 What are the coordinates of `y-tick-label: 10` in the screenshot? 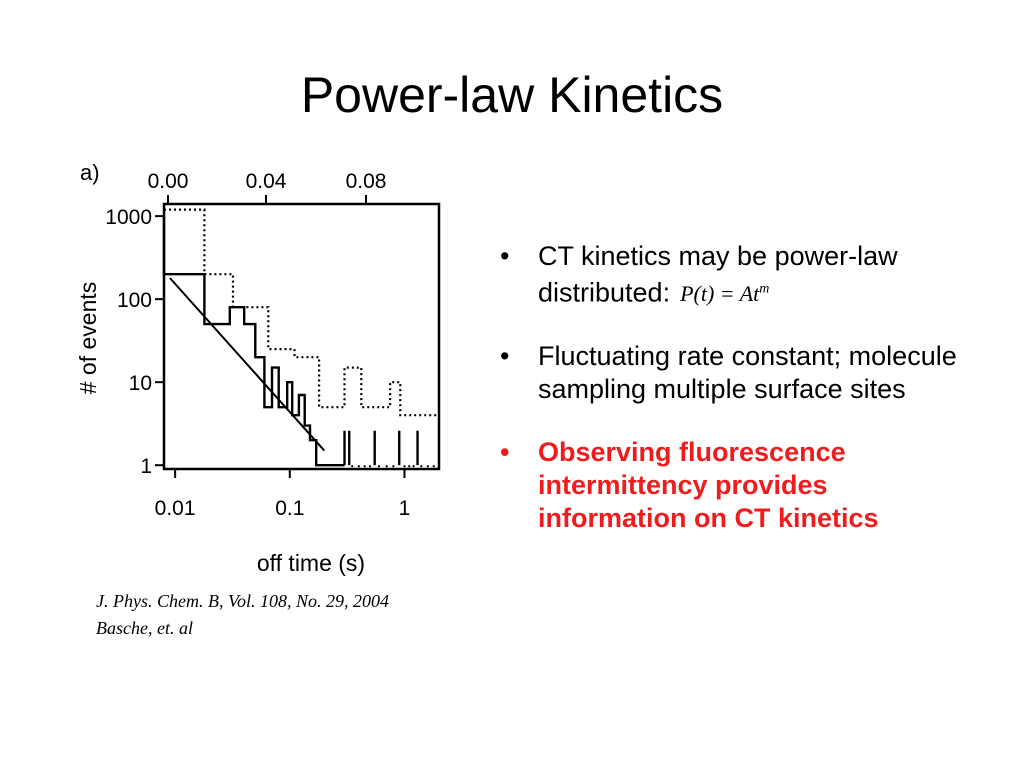 It's located at (140, 383).